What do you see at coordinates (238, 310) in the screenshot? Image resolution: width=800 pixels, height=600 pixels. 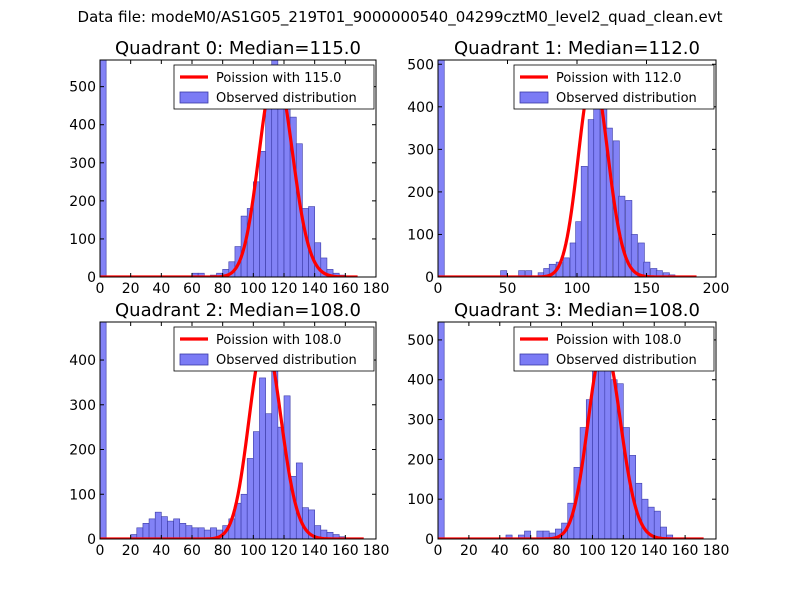 I see `q2-title: Quadrant 2: Median=108.0` at bounding box center [238, 310].